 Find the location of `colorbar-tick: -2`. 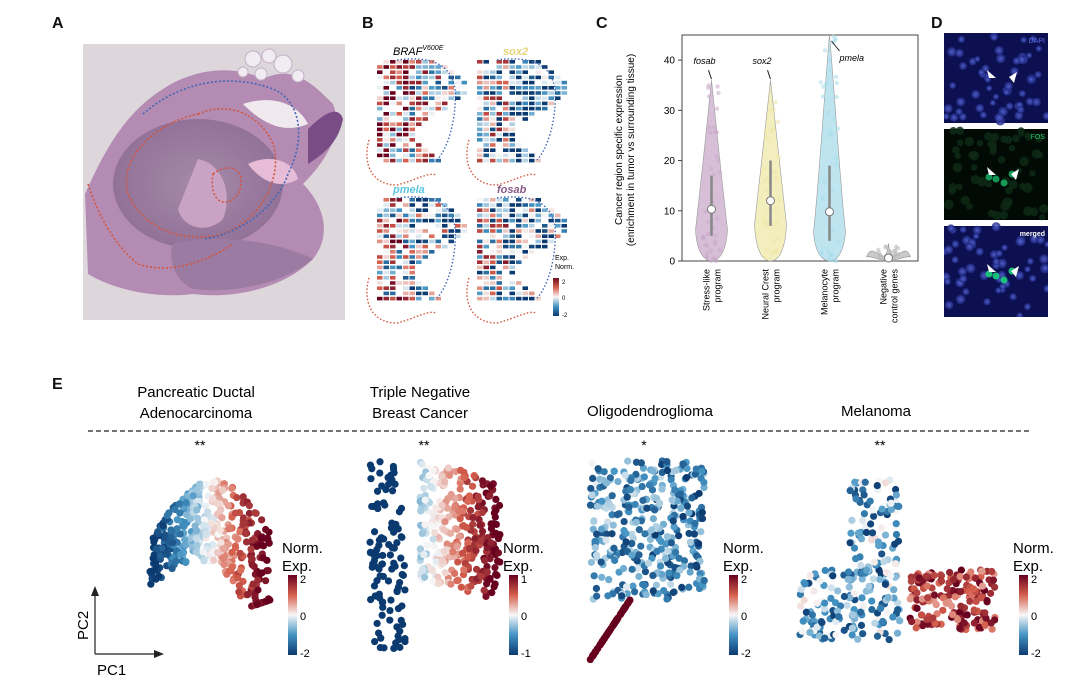

colorbar-tick: -2 is located at coordinates (1036, 654).